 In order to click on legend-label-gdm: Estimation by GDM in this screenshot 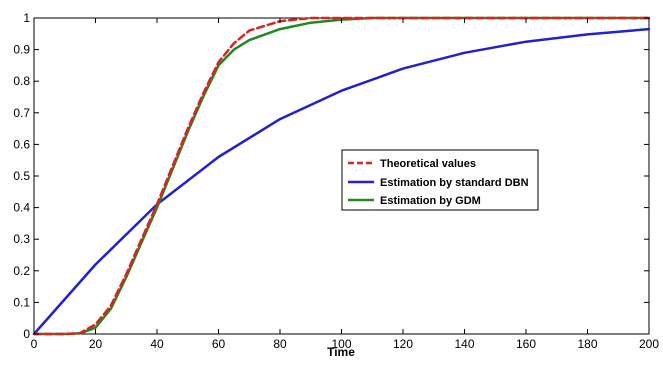, I will do `click(430, 201)`.